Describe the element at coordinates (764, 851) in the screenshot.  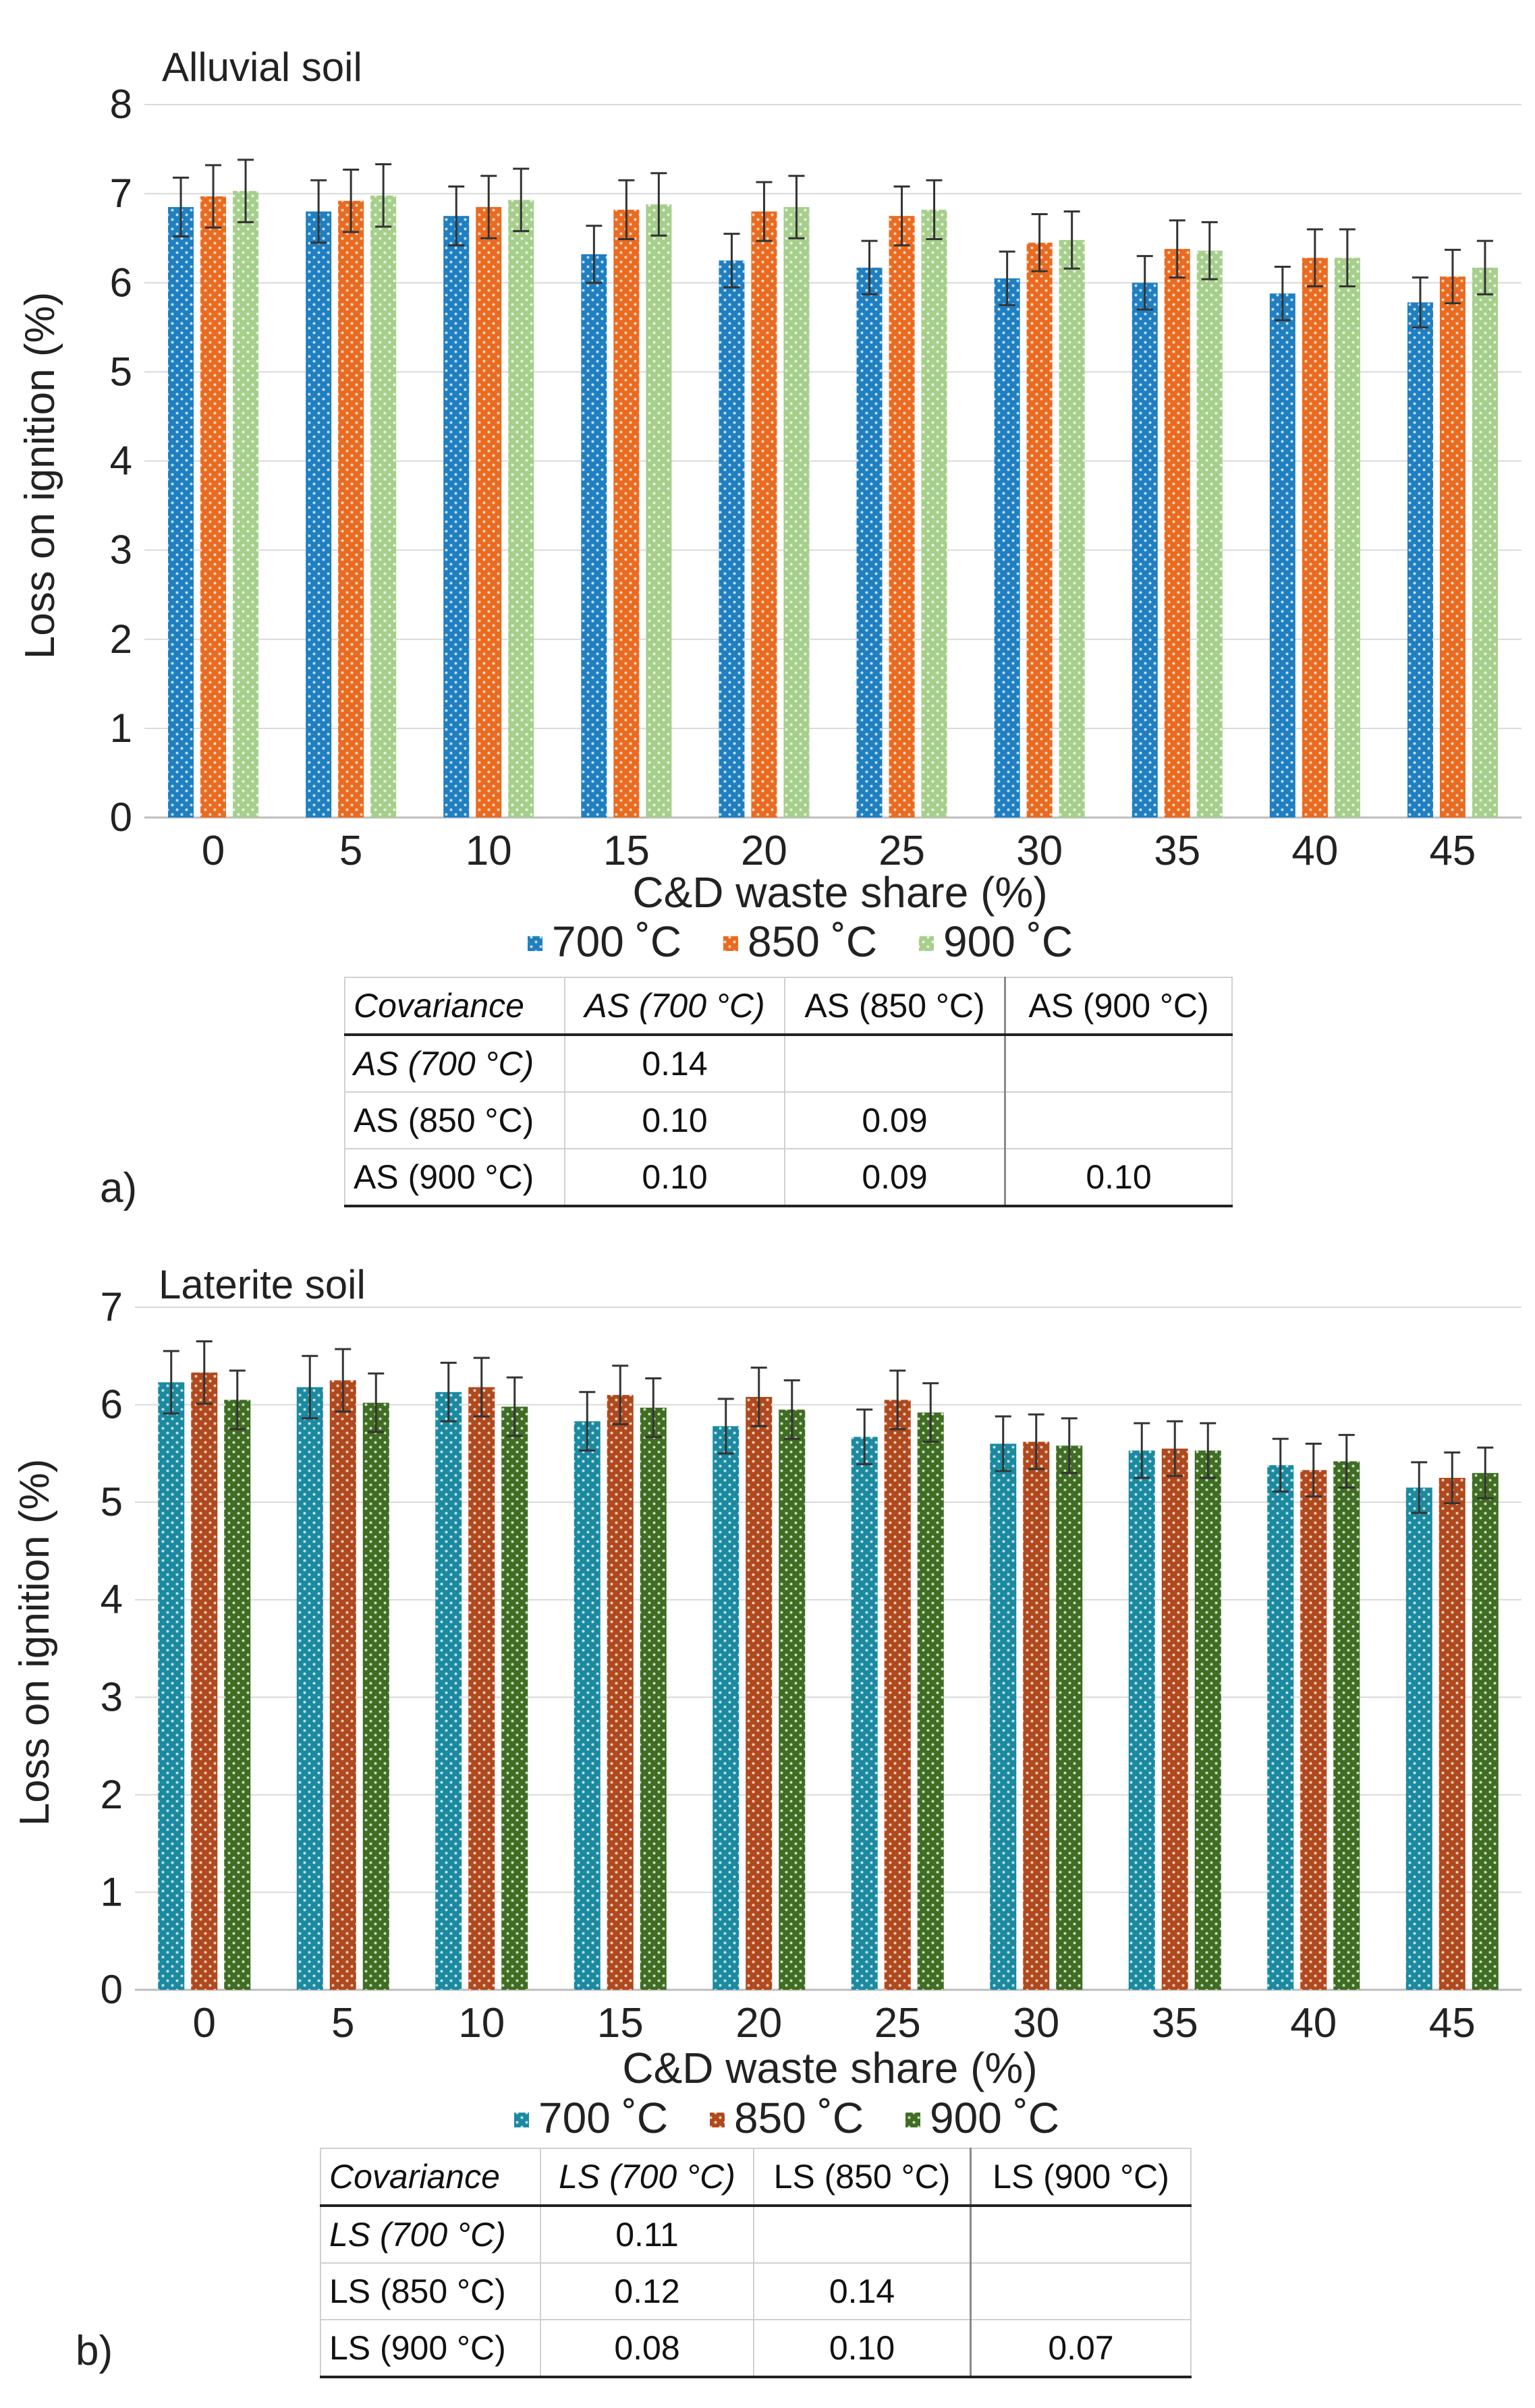
I see `x-tick-label: 20` at that location.